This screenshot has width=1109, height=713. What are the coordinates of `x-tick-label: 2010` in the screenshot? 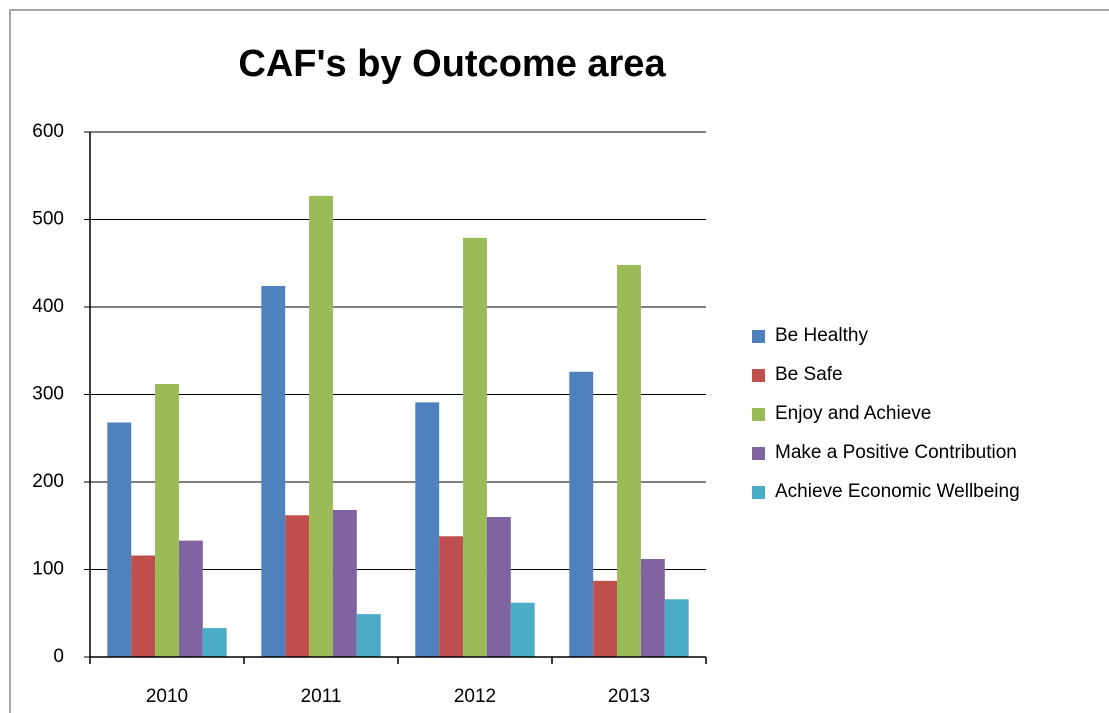 It's located at (167, 696).